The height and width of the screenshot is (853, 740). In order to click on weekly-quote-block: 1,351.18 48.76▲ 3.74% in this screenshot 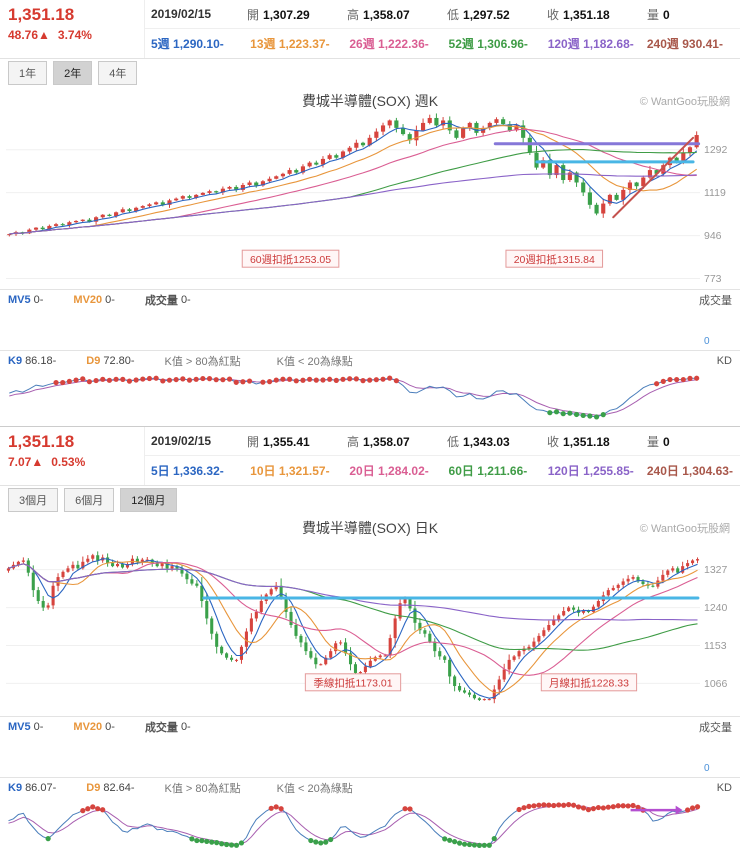, I will do `click(72, 29)`.